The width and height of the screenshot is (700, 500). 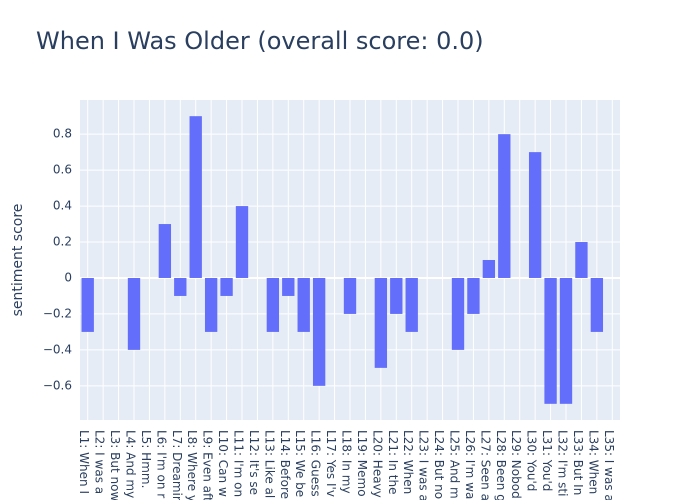 I want to click on x-tick-label: L26: I'm wa, so click(x=470, y=464).